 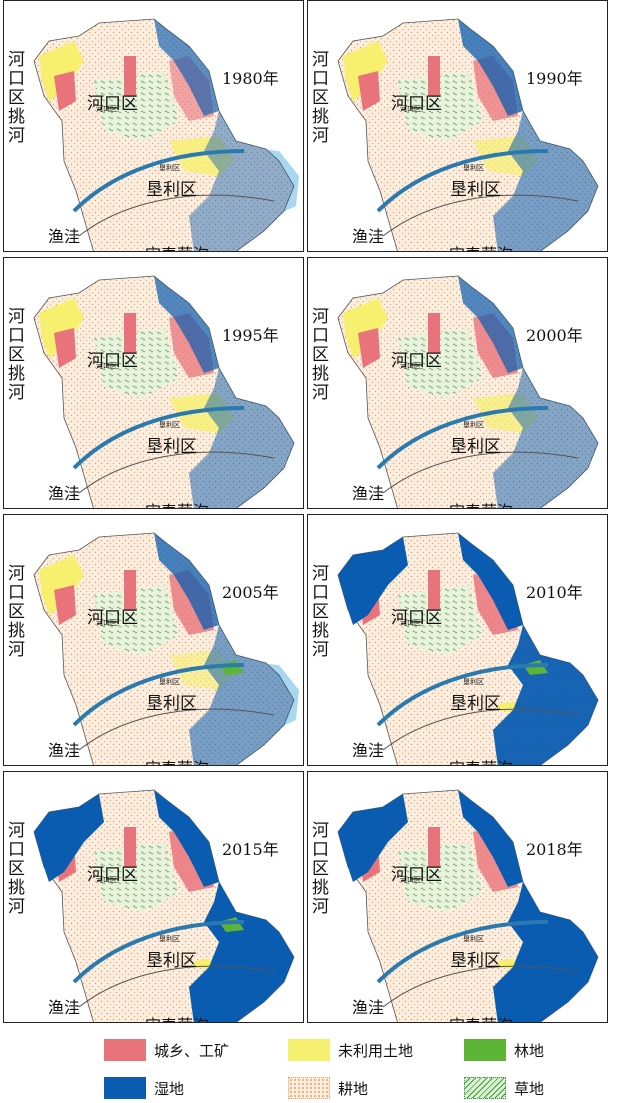 I want to click on map-panel: 2018年河口区挑河河口区河口区垦利区垦利区渔洼宋春荣沟, so click(x=457, y=897).